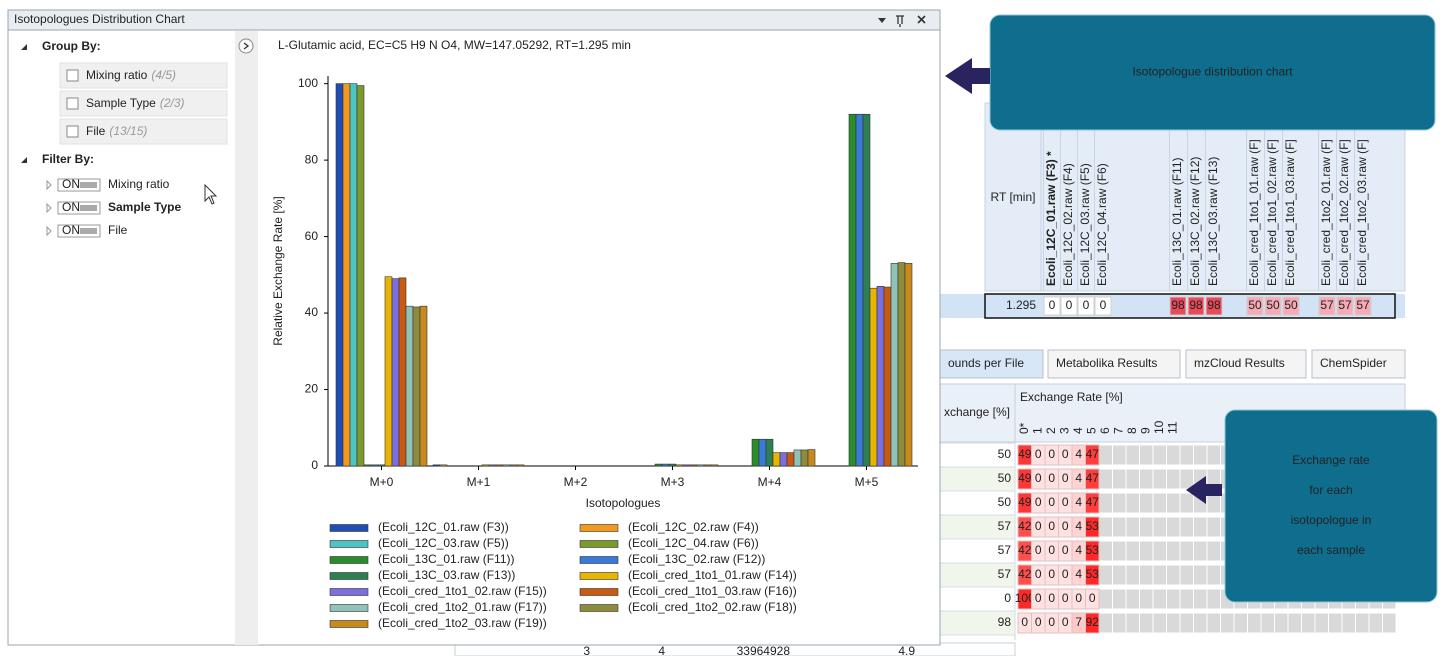  I want to click on result-value: 98, so click(1196, 305).